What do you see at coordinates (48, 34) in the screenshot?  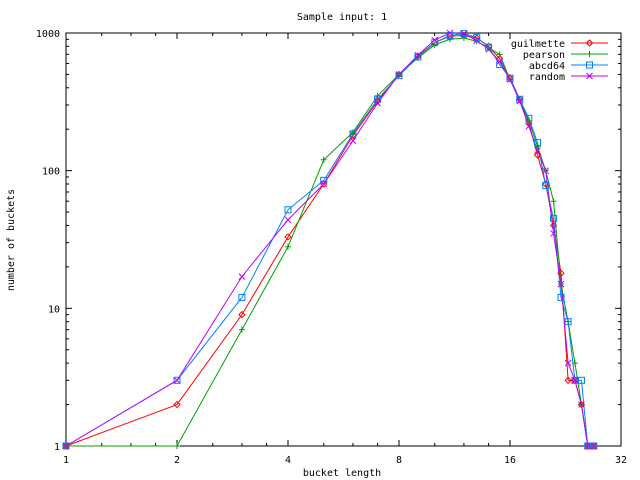 I see `y-tick-label: 1000` at bounding box center [48, 34].